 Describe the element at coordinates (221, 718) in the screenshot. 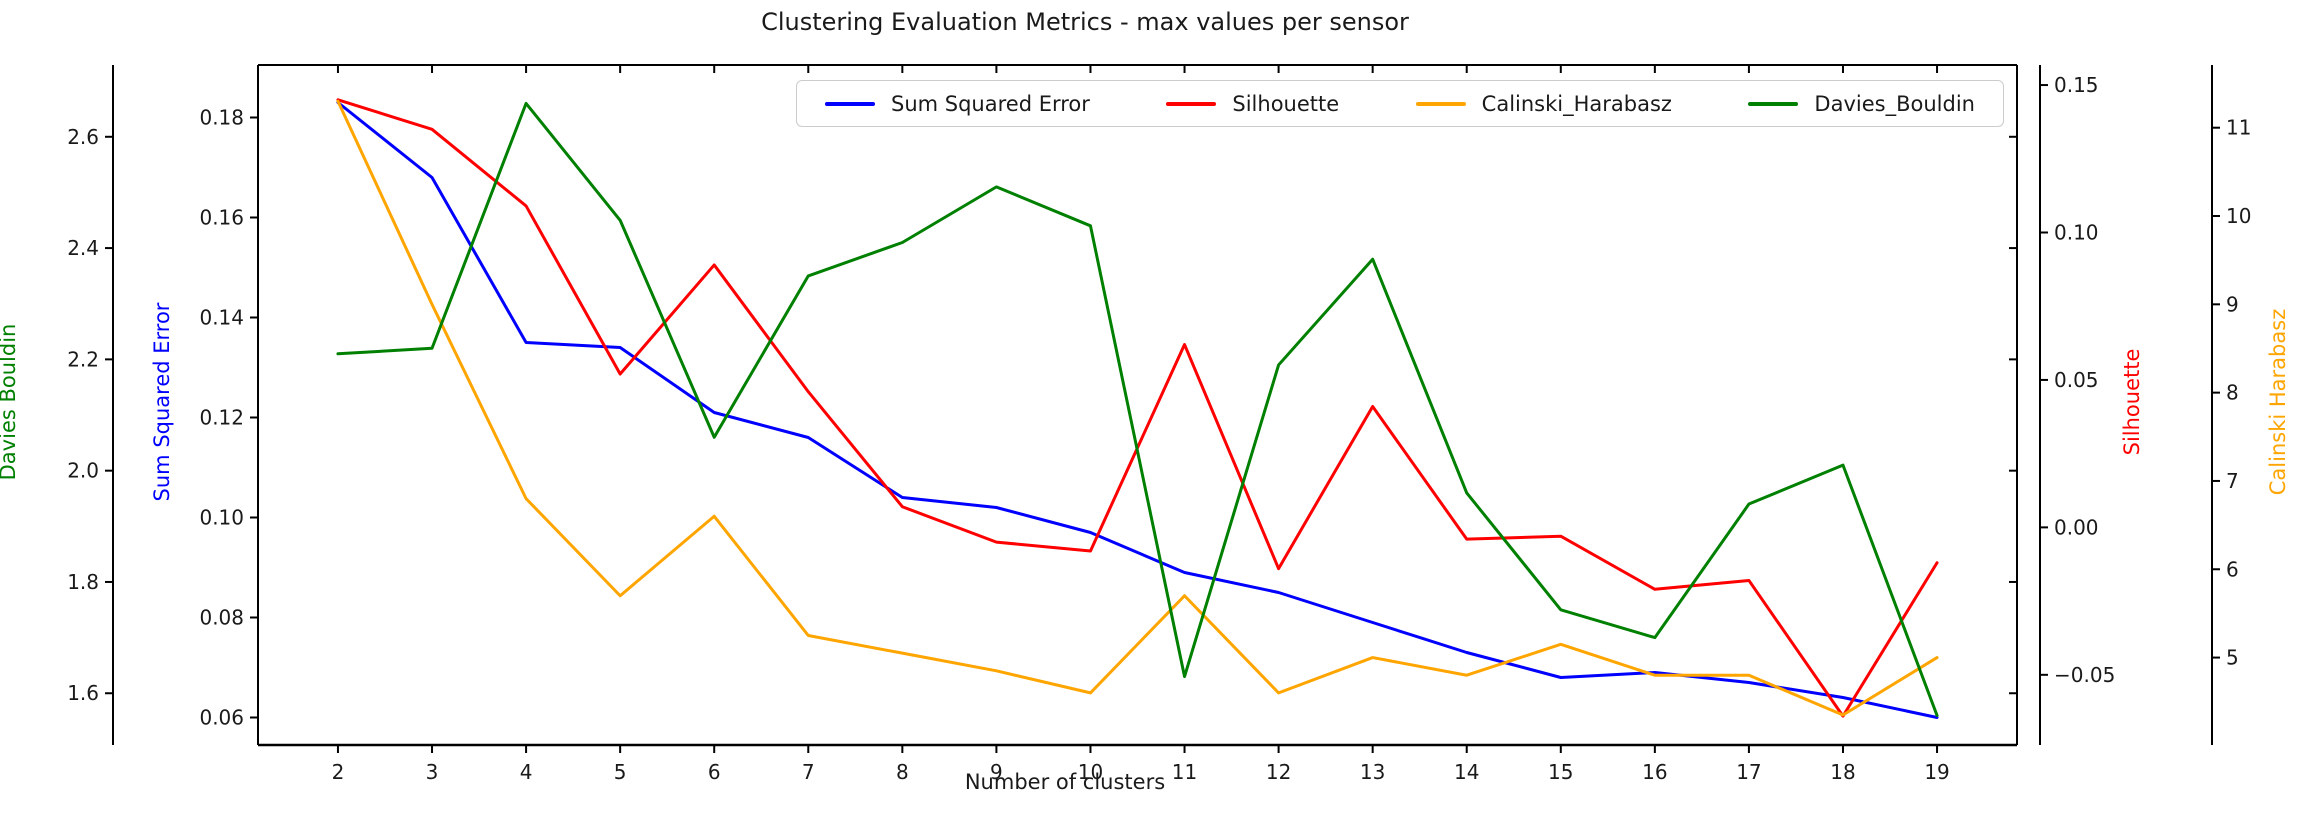

I see `sse-tick-label: 0.06` at that location.